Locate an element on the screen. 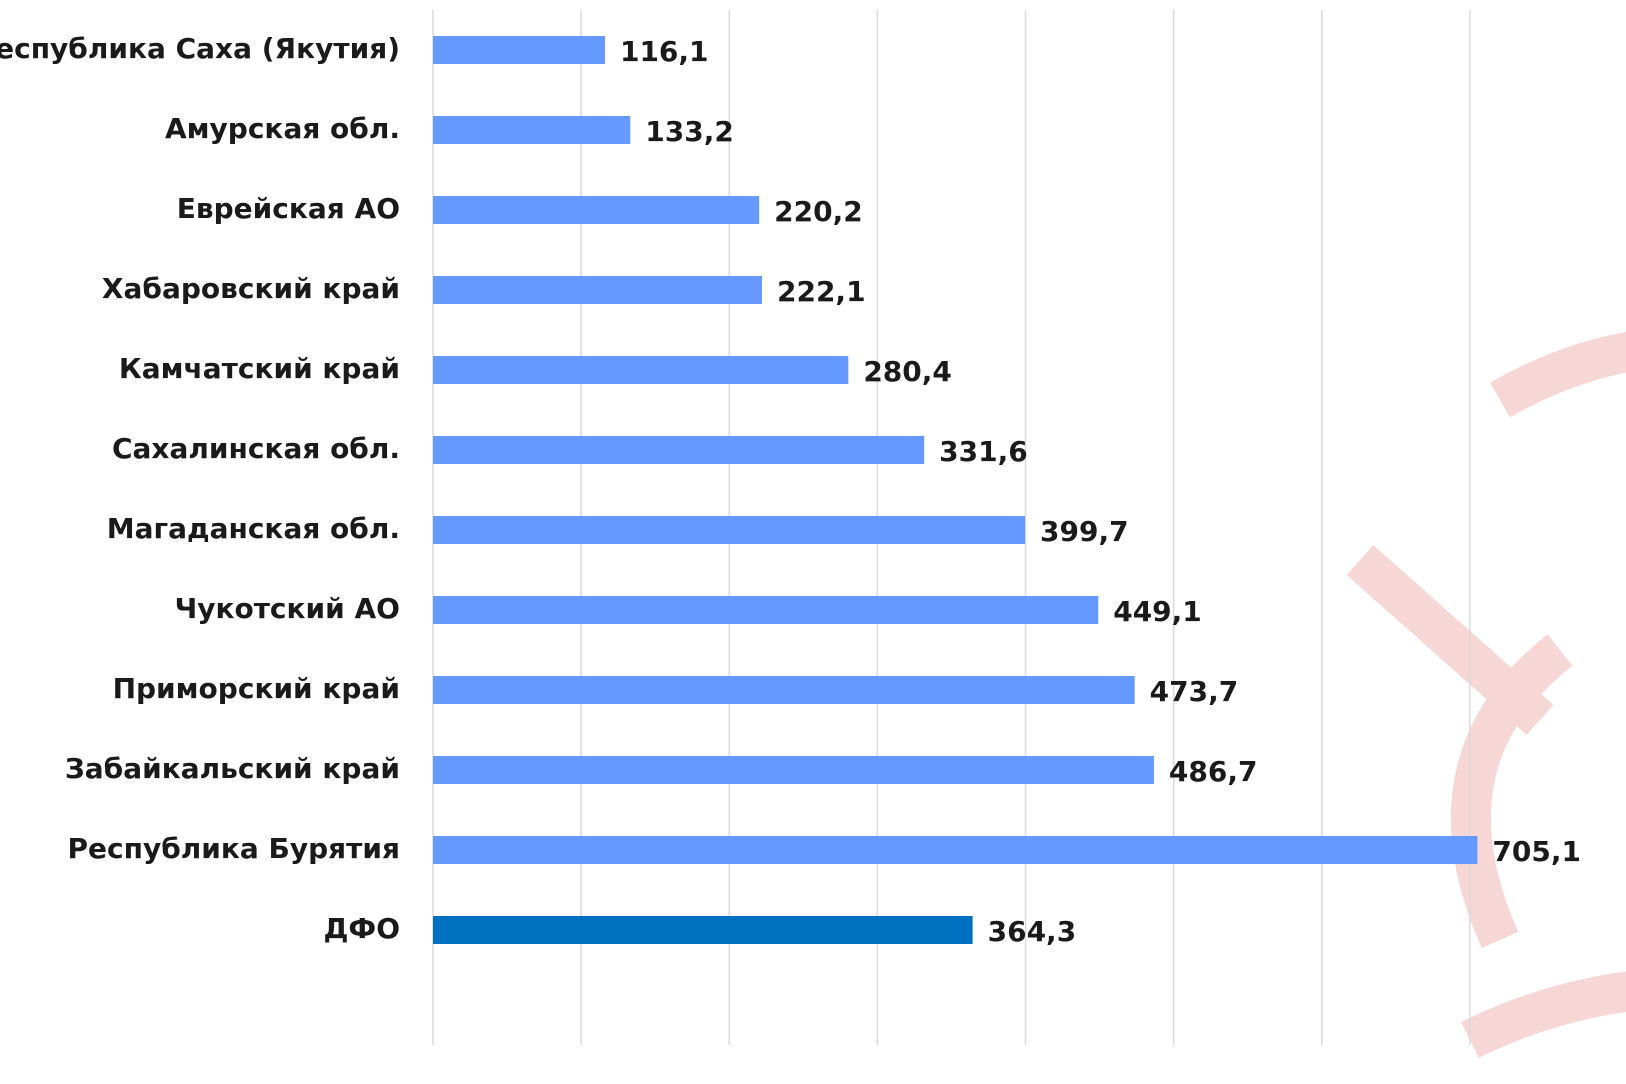 This screenshot has height=1084, width=1626. value-label: 364,3 is located at coordinates (1032, 931).